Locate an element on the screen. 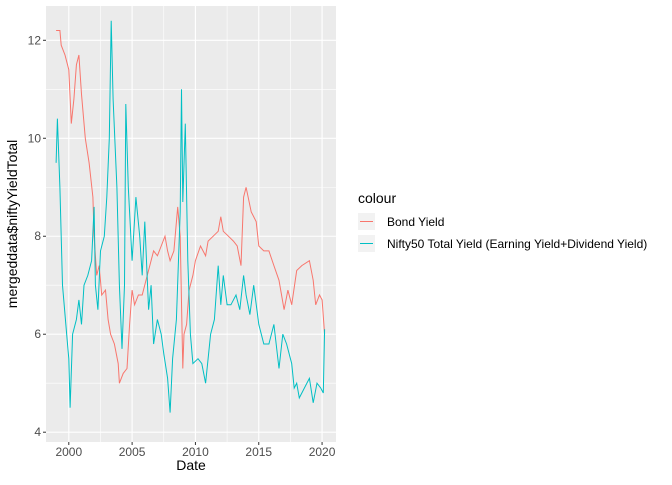 The width and height of the screenshot is (672, 485). y-tick-label: 12 is located at coordinates (35, 40).